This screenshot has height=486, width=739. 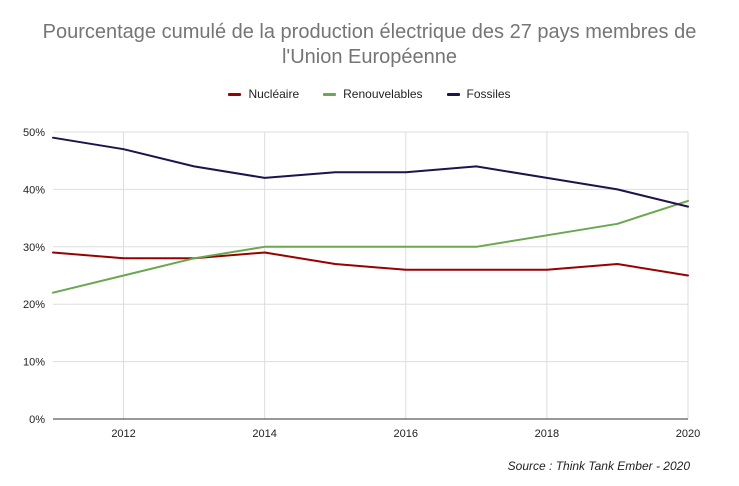 What do you see at coordinates (34, 248) in the screenshot?
I see `y-tick-label: 30%` at bounding box center [34, 248].